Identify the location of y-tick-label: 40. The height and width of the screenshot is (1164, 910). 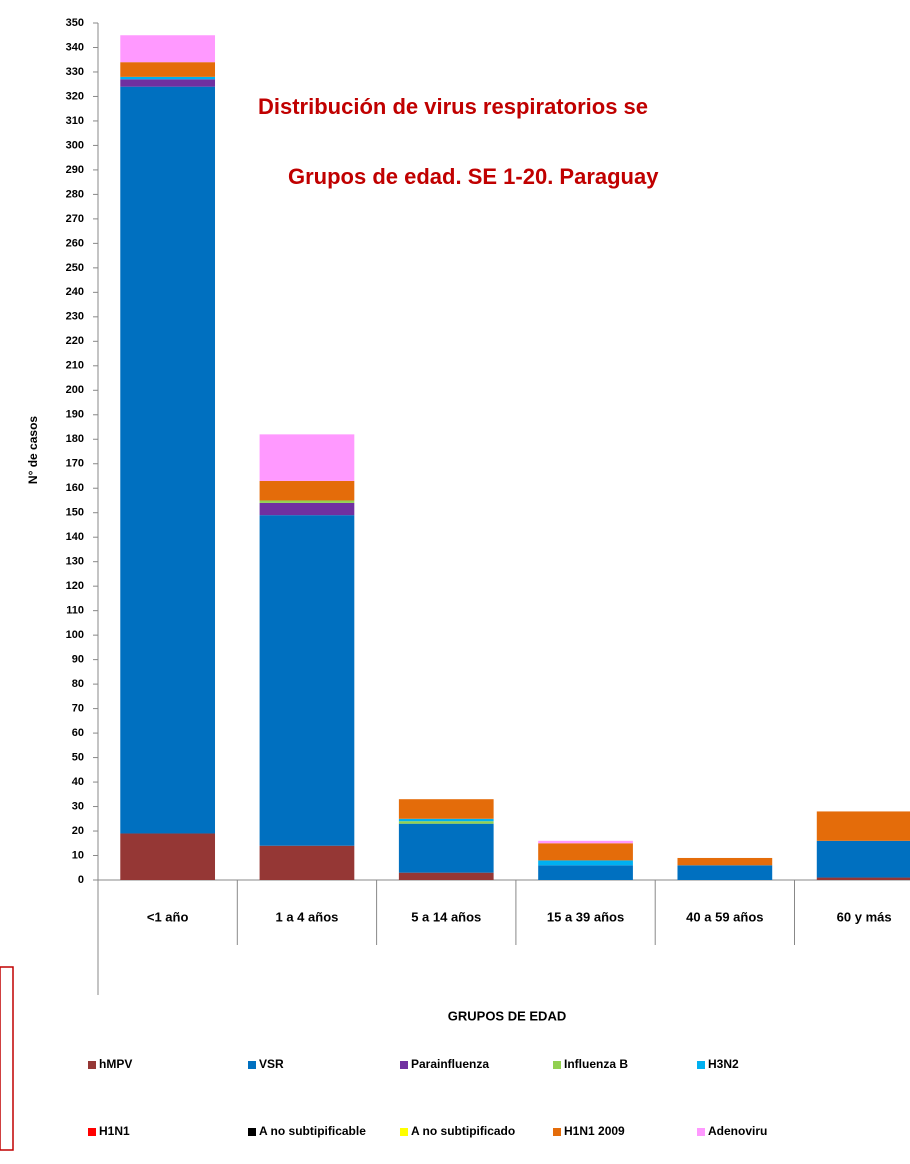
(78, 782).